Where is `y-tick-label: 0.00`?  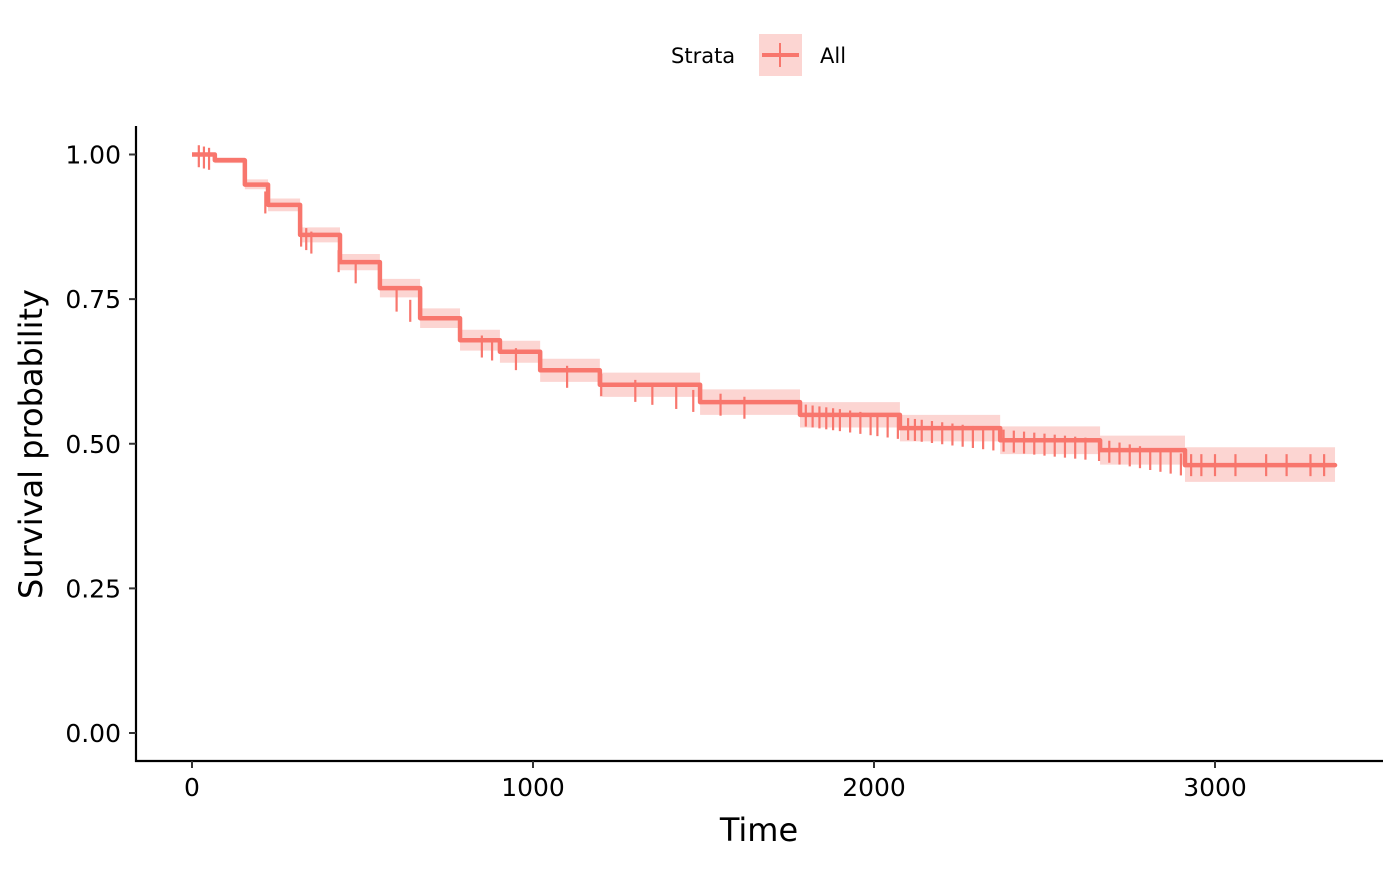 y-tick-label: 0.00 is located at coordinates (93, 733).